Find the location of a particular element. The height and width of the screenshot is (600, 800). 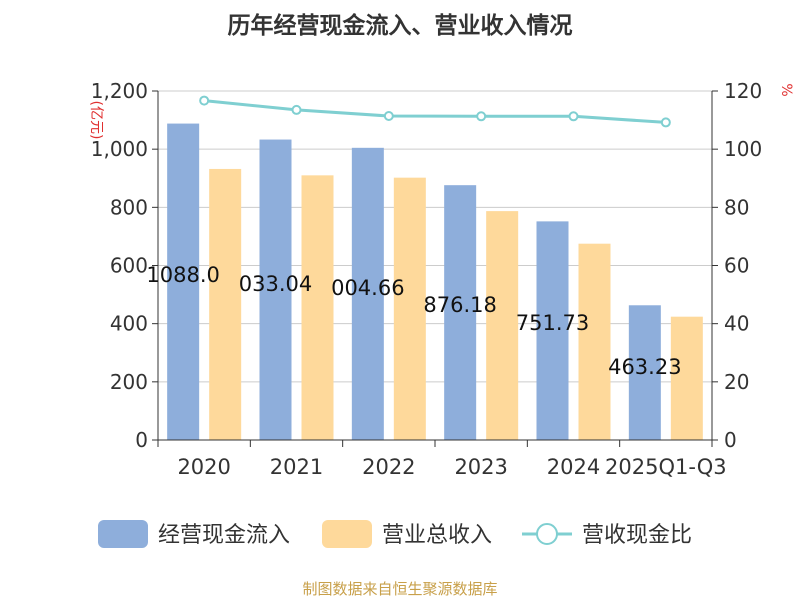

y-right-tick-label: 60 is located at coordinates (736, 266).